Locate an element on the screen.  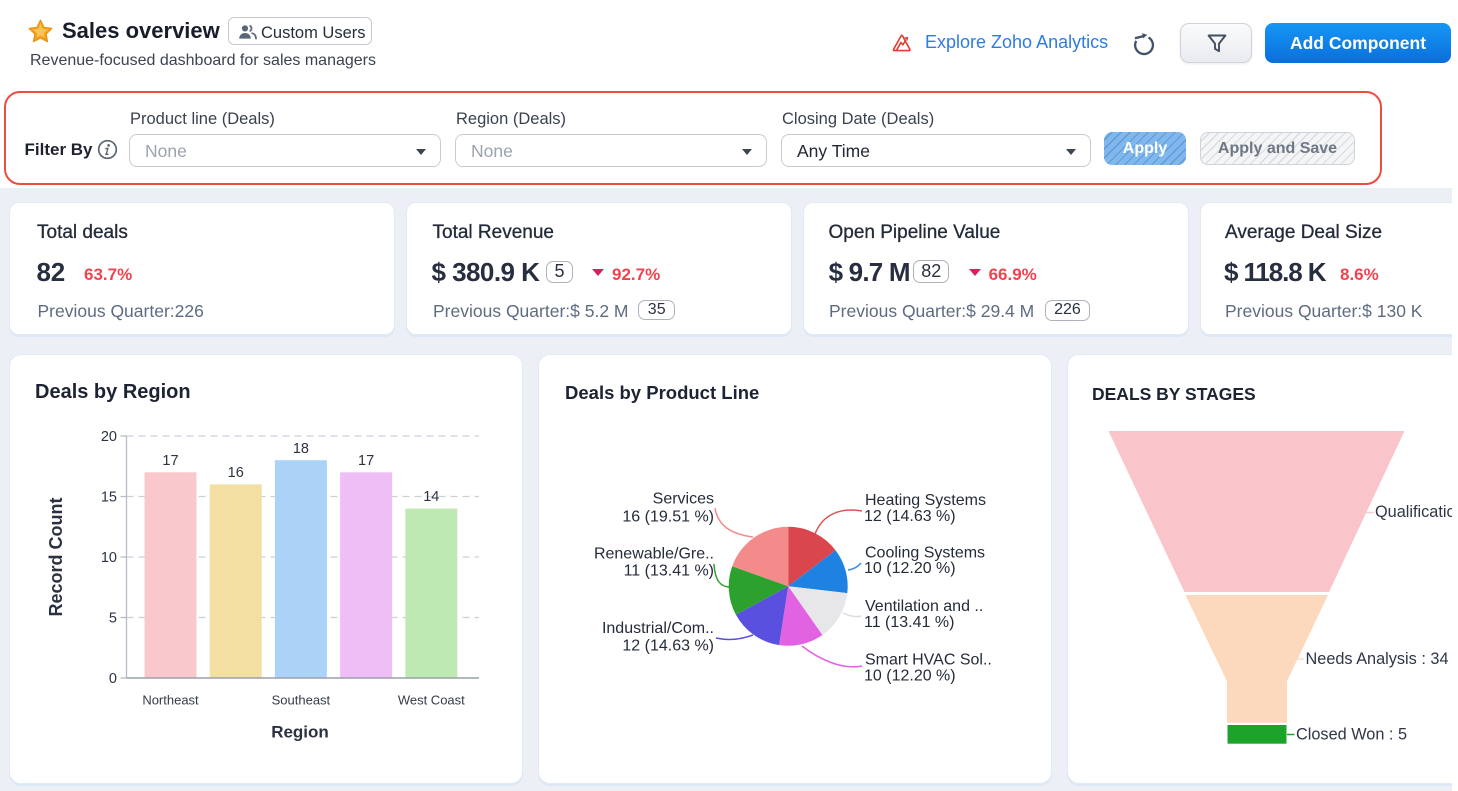
svg-text: 0 is located at coordinates (113, 679).